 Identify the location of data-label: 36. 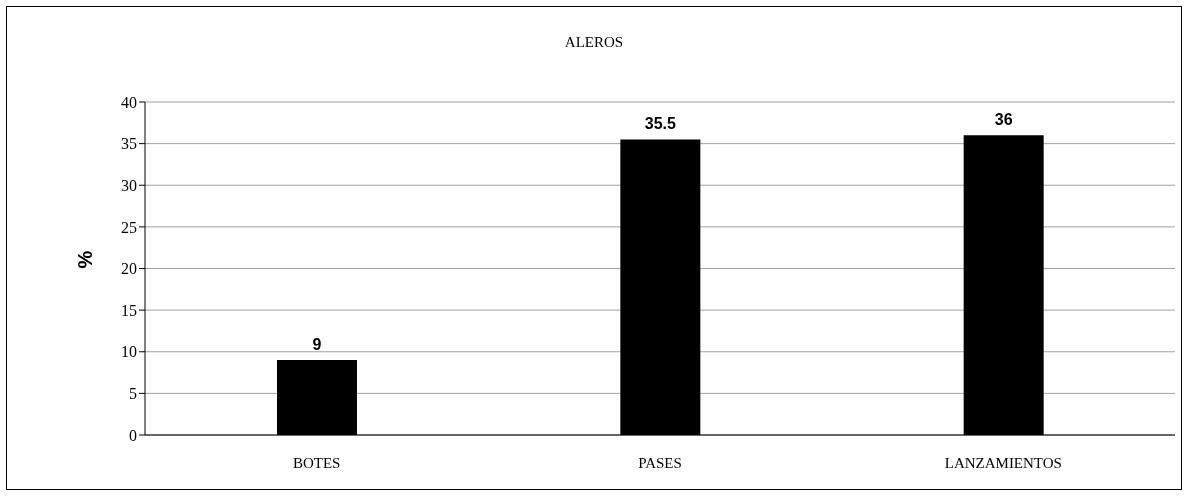
(1003, 120).